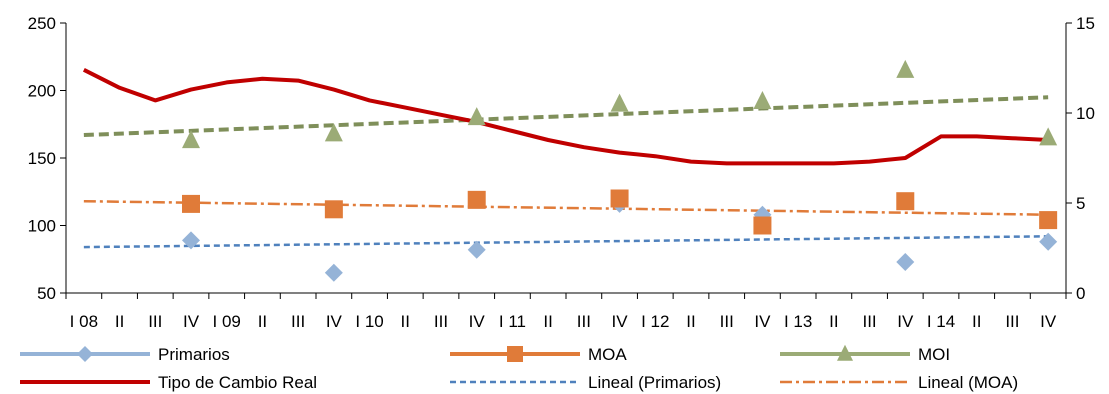 Image resolution: width=1109 pixels, height=394 pixels. I want to click on x-tick-label: I 13, so click(798, 321).